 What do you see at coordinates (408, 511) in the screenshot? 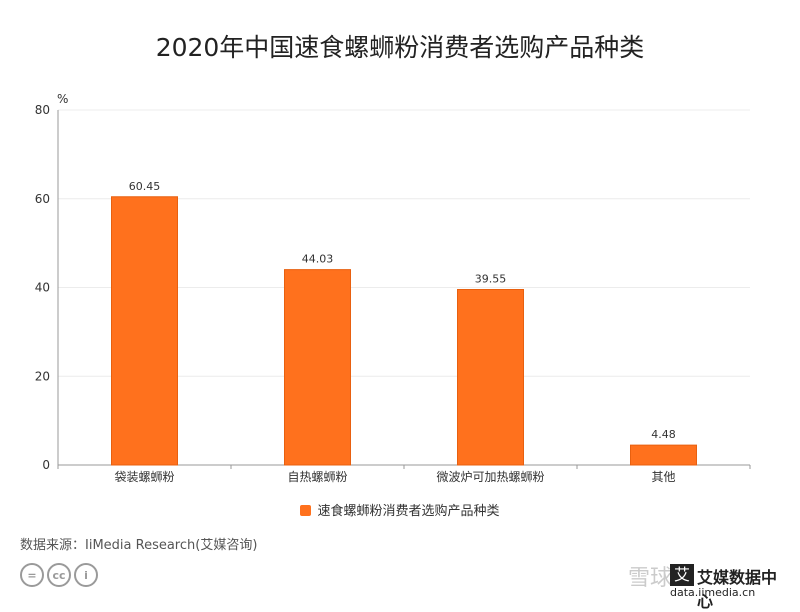
I see `legend-label: 速食螺蛳粉消费者选购产品种类` at bounding box center [408, 511].